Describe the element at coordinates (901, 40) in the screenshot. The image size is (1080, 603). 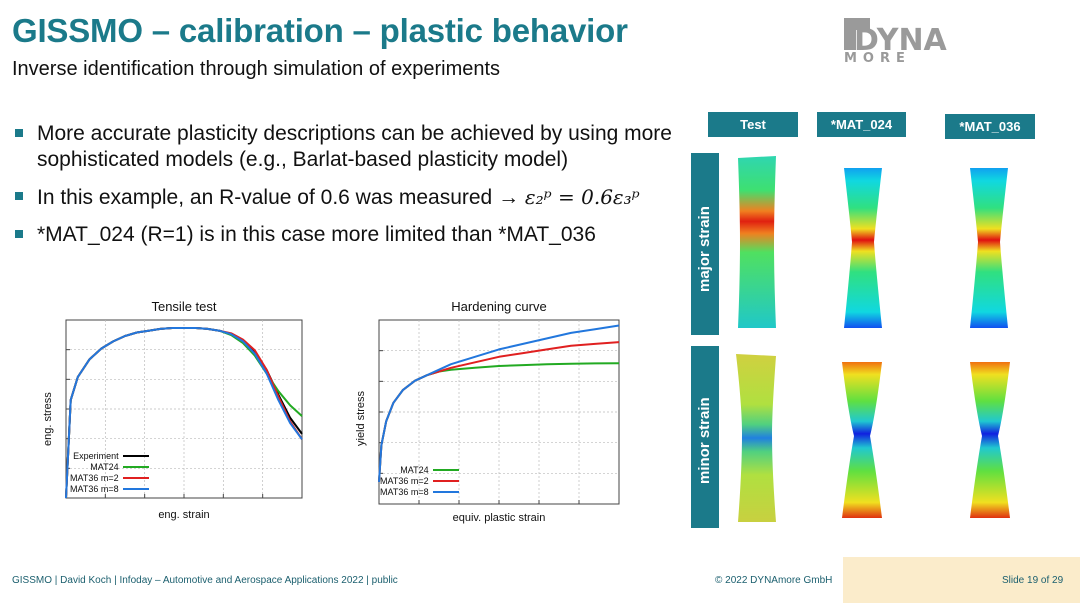
I see `svg-text: DYNA` at that location.